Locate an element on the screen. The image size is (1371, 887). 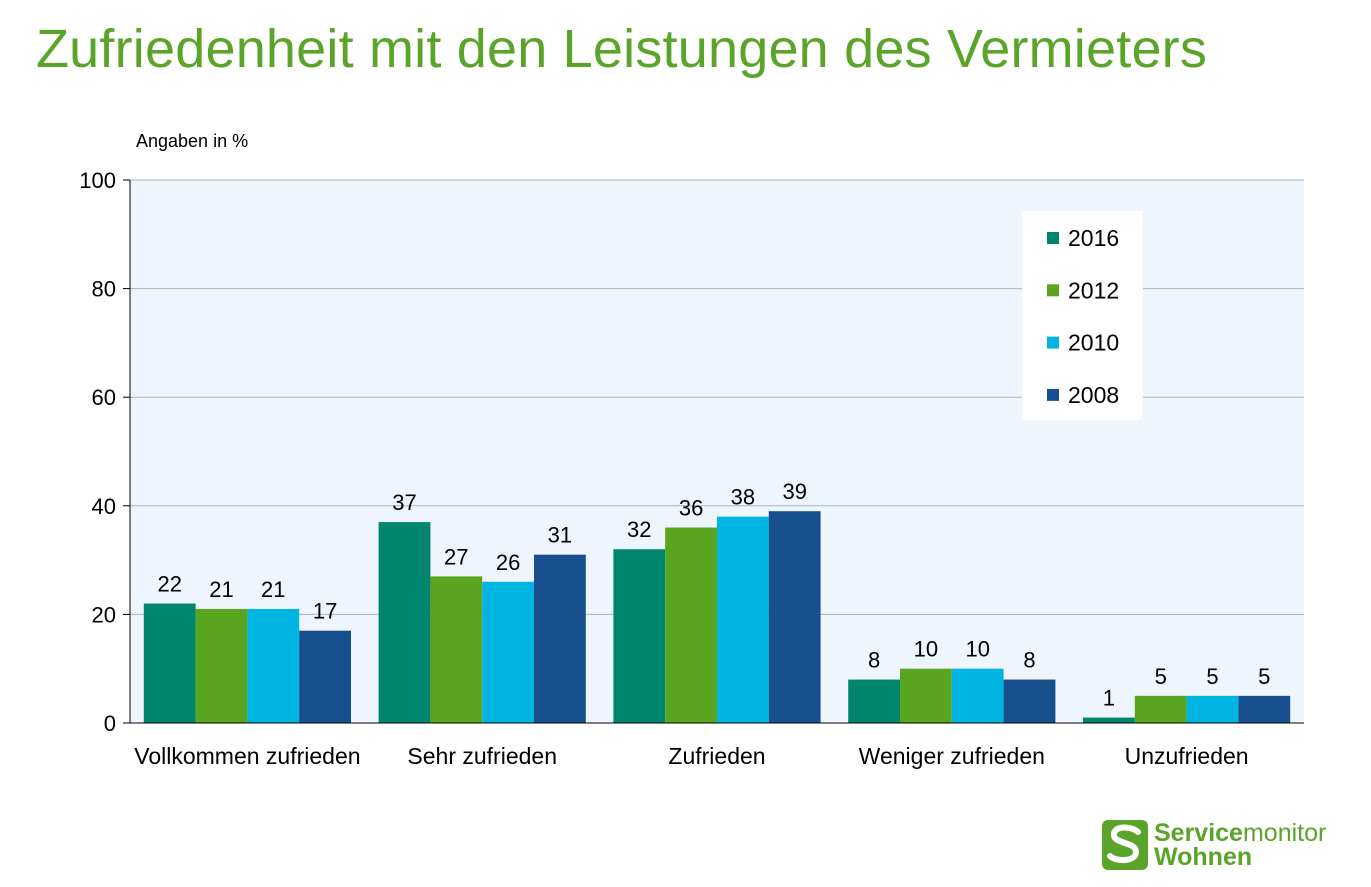
legend-label: 2012 is located at coordinates (1093, 290).